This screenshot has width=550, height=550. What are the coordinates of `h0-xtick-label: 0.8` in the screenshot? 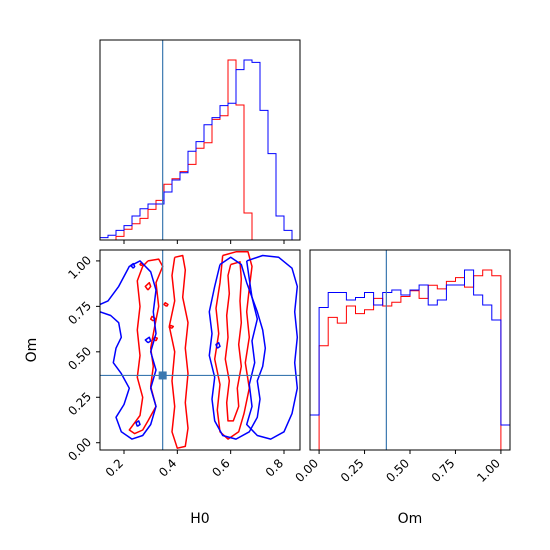 It's located at (274, 467).